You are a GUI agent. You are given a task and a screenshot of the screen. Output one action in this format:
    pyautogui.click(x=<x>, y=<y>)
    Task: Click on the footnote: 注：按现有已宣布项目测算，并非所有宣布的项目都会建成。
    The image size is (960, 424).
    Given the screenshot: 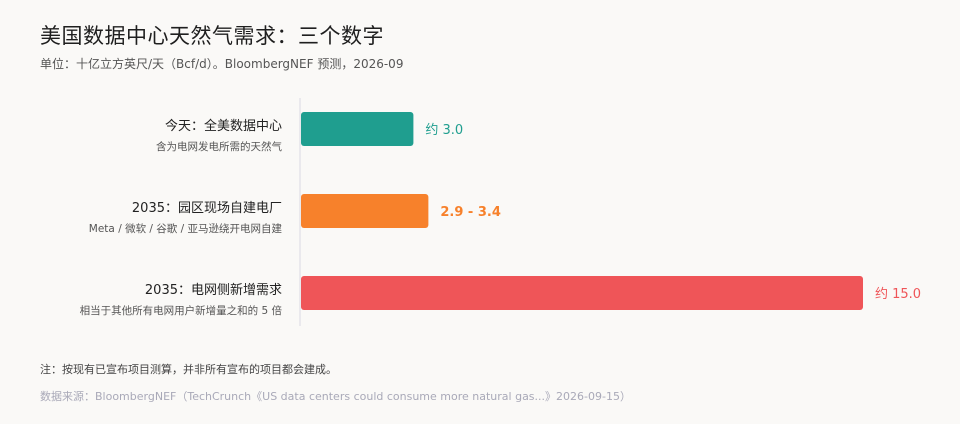 What is the action you would take?
    pyautogui.click(x=188, y=369)
    